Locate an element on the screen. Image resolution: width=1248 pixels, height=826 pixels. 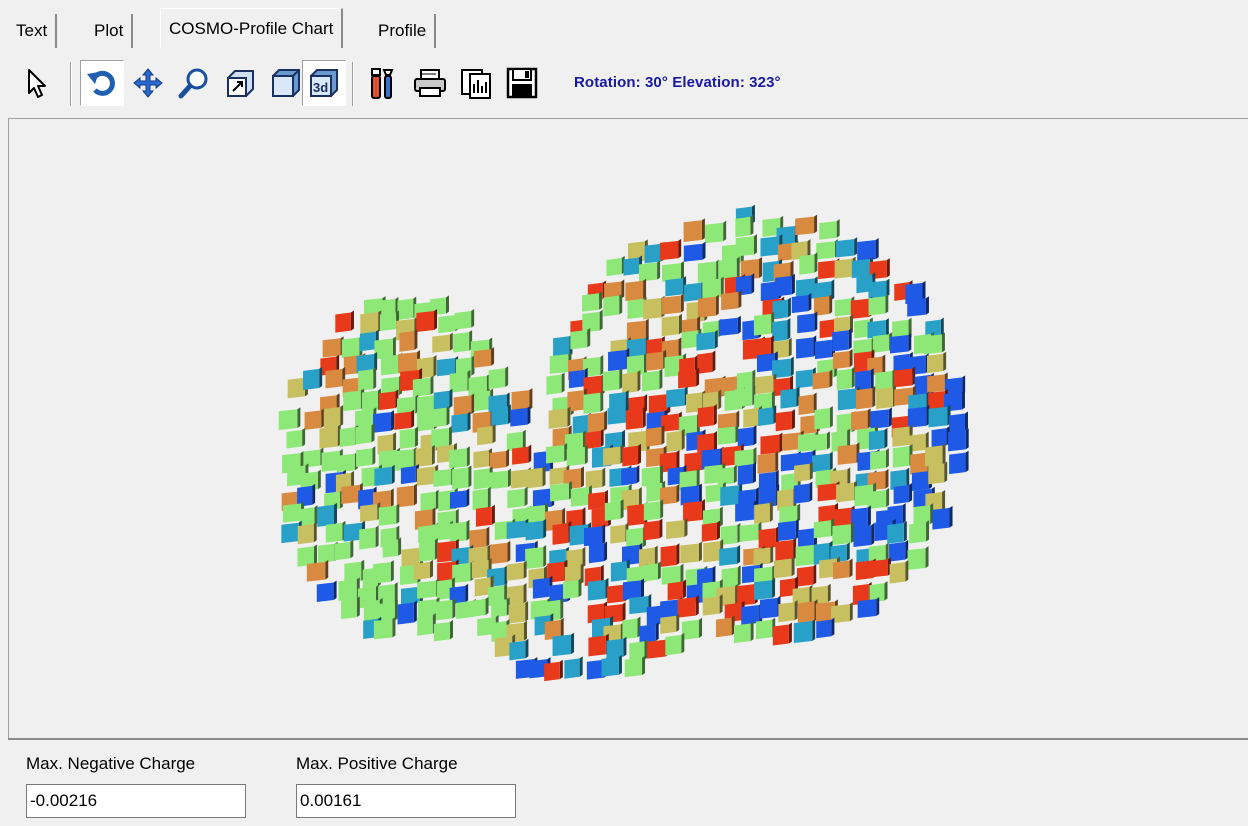
move-button is located at coordinates (148, 83).